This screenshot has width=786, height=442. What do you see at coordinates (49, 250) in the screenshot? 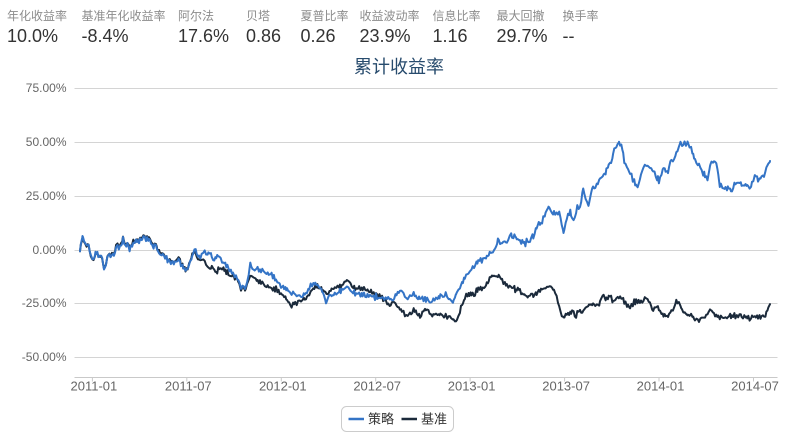
I see `svg-text: 0.00%` at bounding box center [49, 250].